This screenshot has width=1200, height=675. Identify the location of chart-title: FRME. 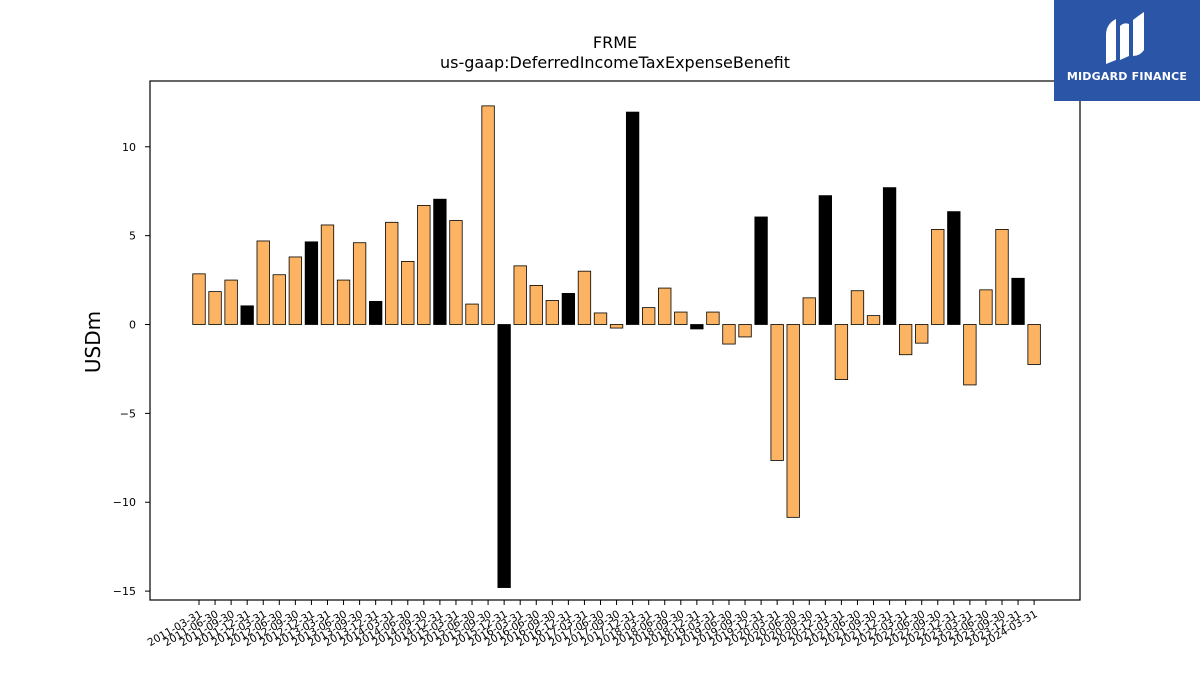
(615, 42).